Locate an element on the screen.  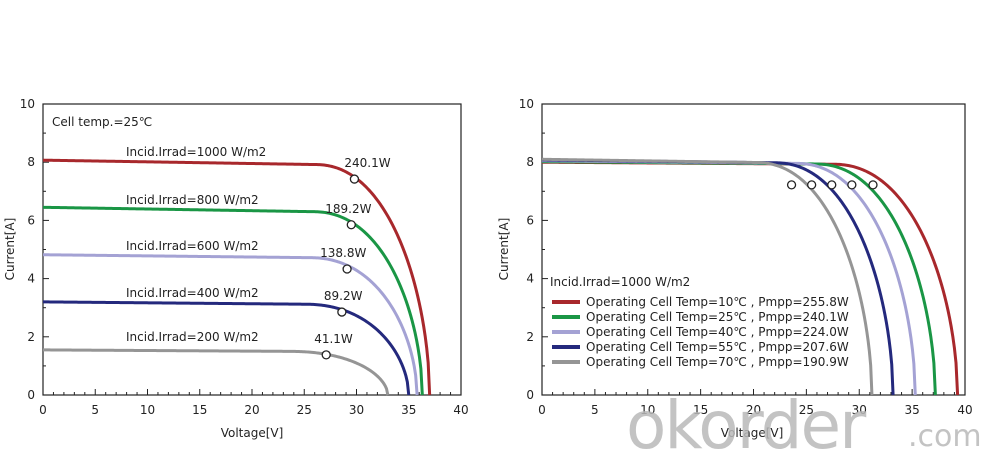
legend-entry: Operating Cell Temp=10℃ , Pmpp=255.8W is located at coordinates (717, 302).